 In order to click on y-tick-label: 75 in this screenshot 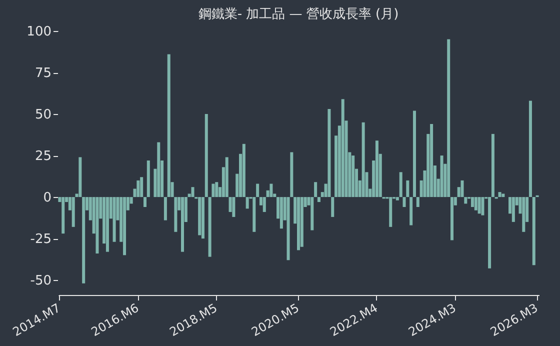, I will do `click(43, 74)`.